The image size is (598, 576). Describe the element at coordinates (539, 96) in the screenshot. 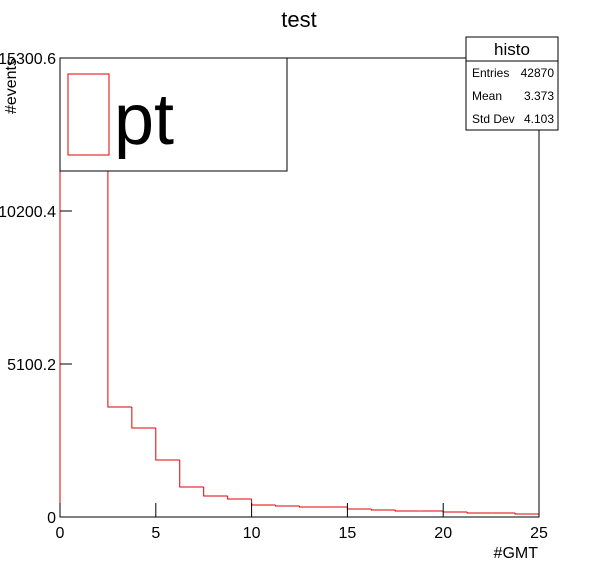

I see `stats-value: 3.373` at that location.